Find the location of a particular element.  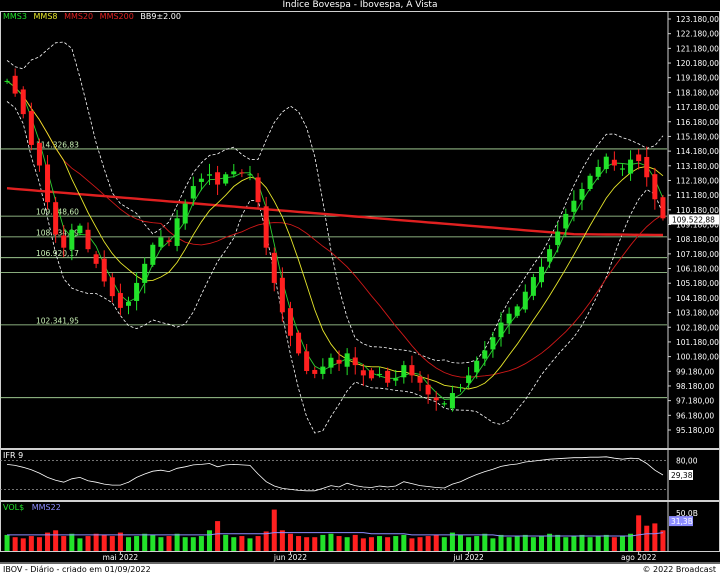

ifr-value-tag: 29,38 is located at coordinates (682, 475).